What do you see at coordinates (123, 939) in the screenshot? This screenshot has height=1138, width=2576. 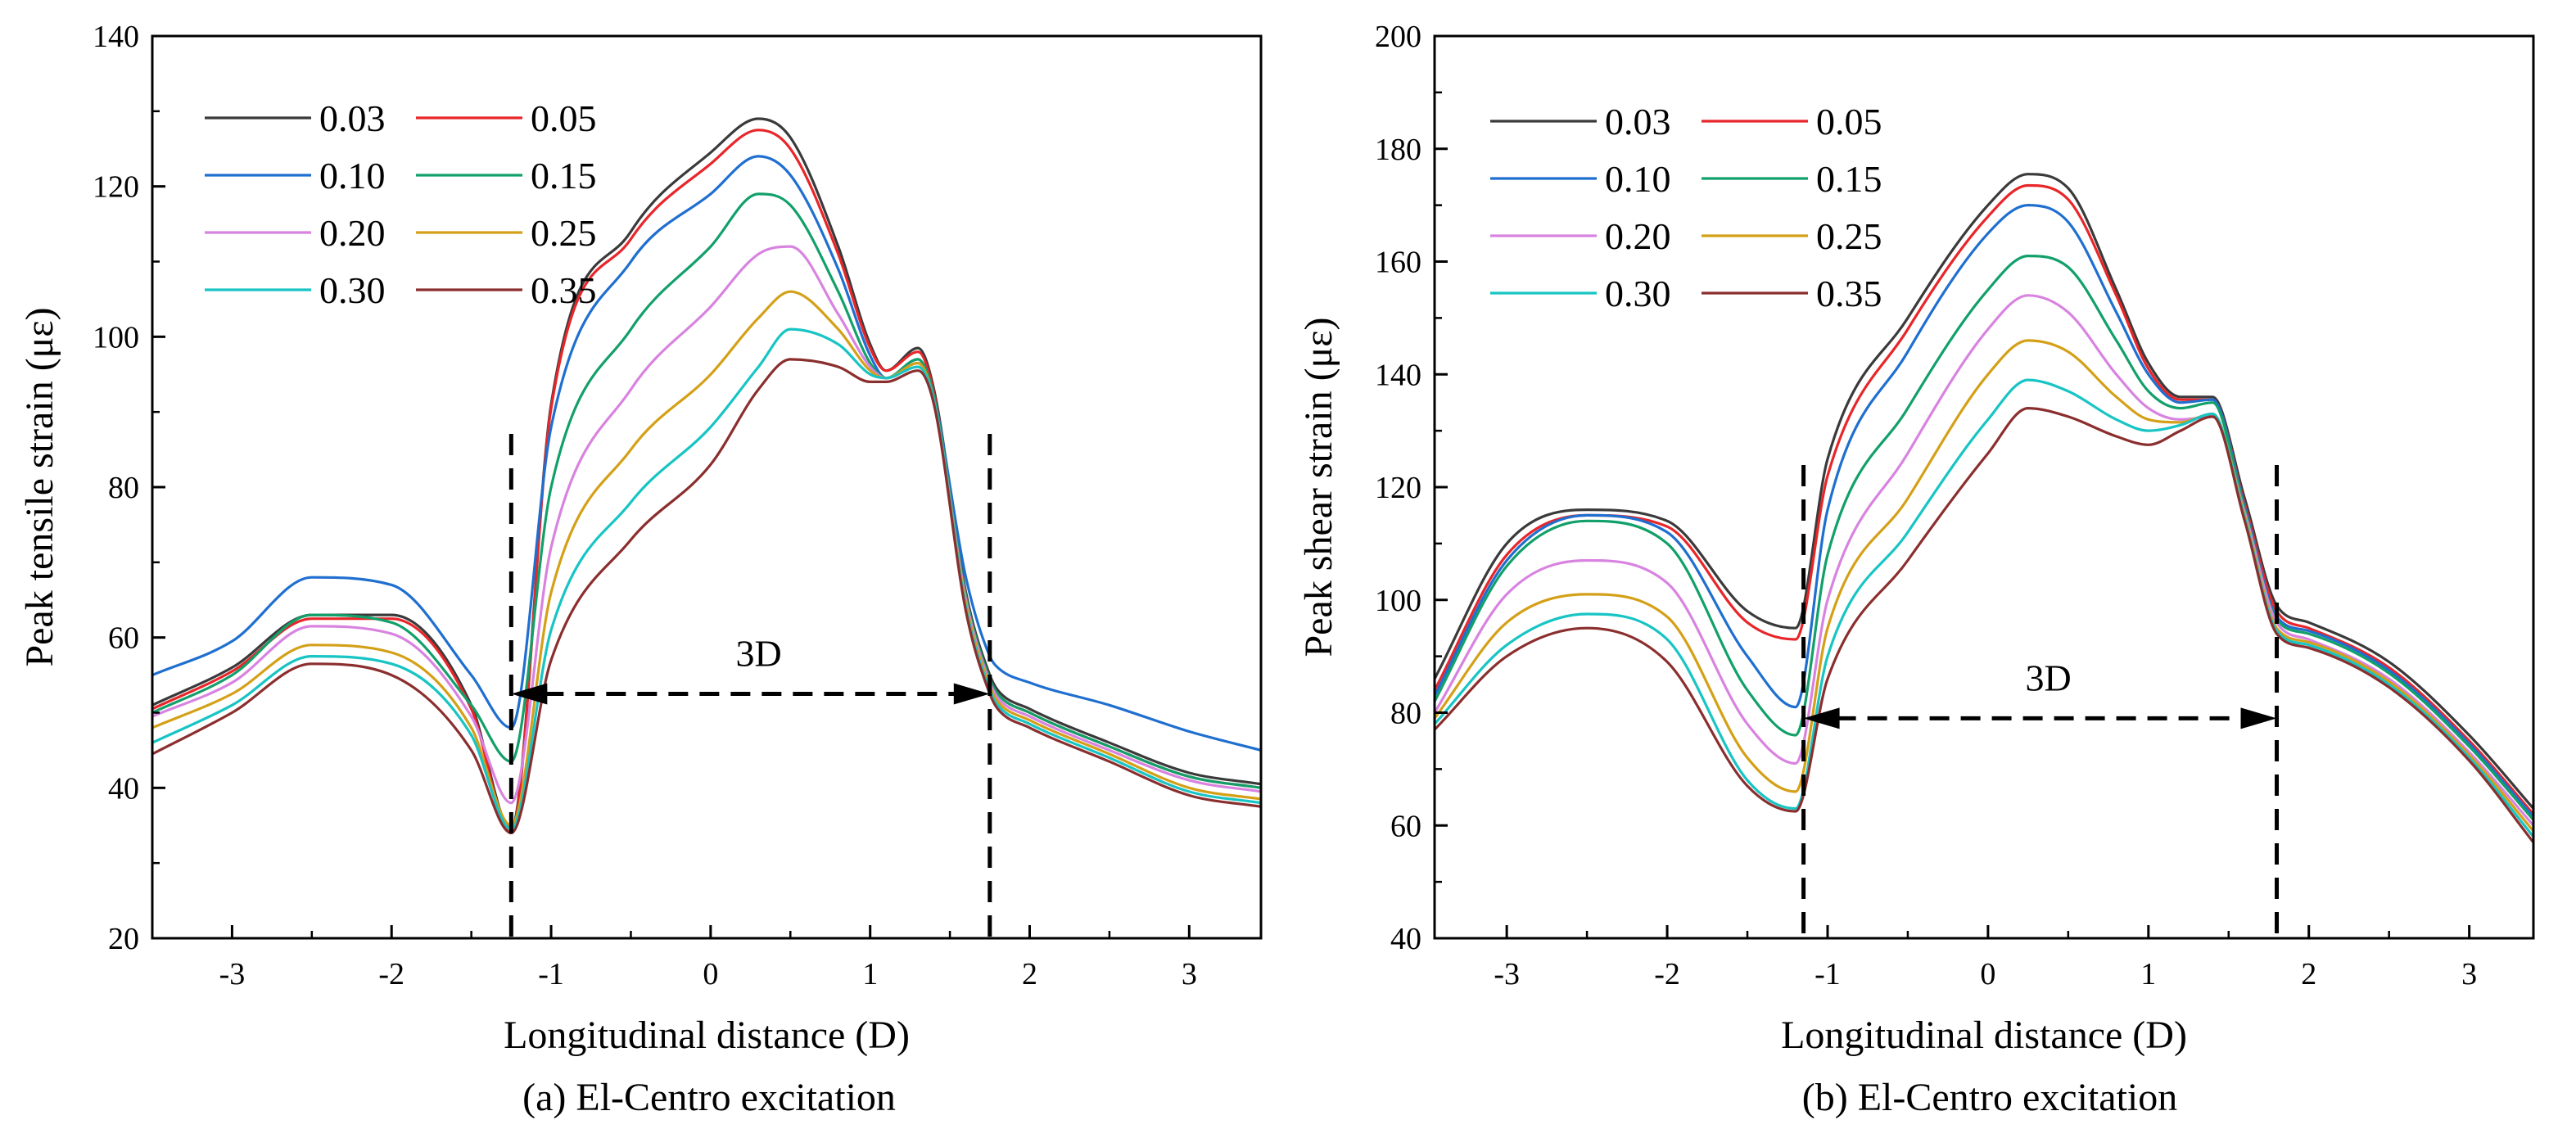 I see `y-tick-label: 20` at bounding box center [123, 939].